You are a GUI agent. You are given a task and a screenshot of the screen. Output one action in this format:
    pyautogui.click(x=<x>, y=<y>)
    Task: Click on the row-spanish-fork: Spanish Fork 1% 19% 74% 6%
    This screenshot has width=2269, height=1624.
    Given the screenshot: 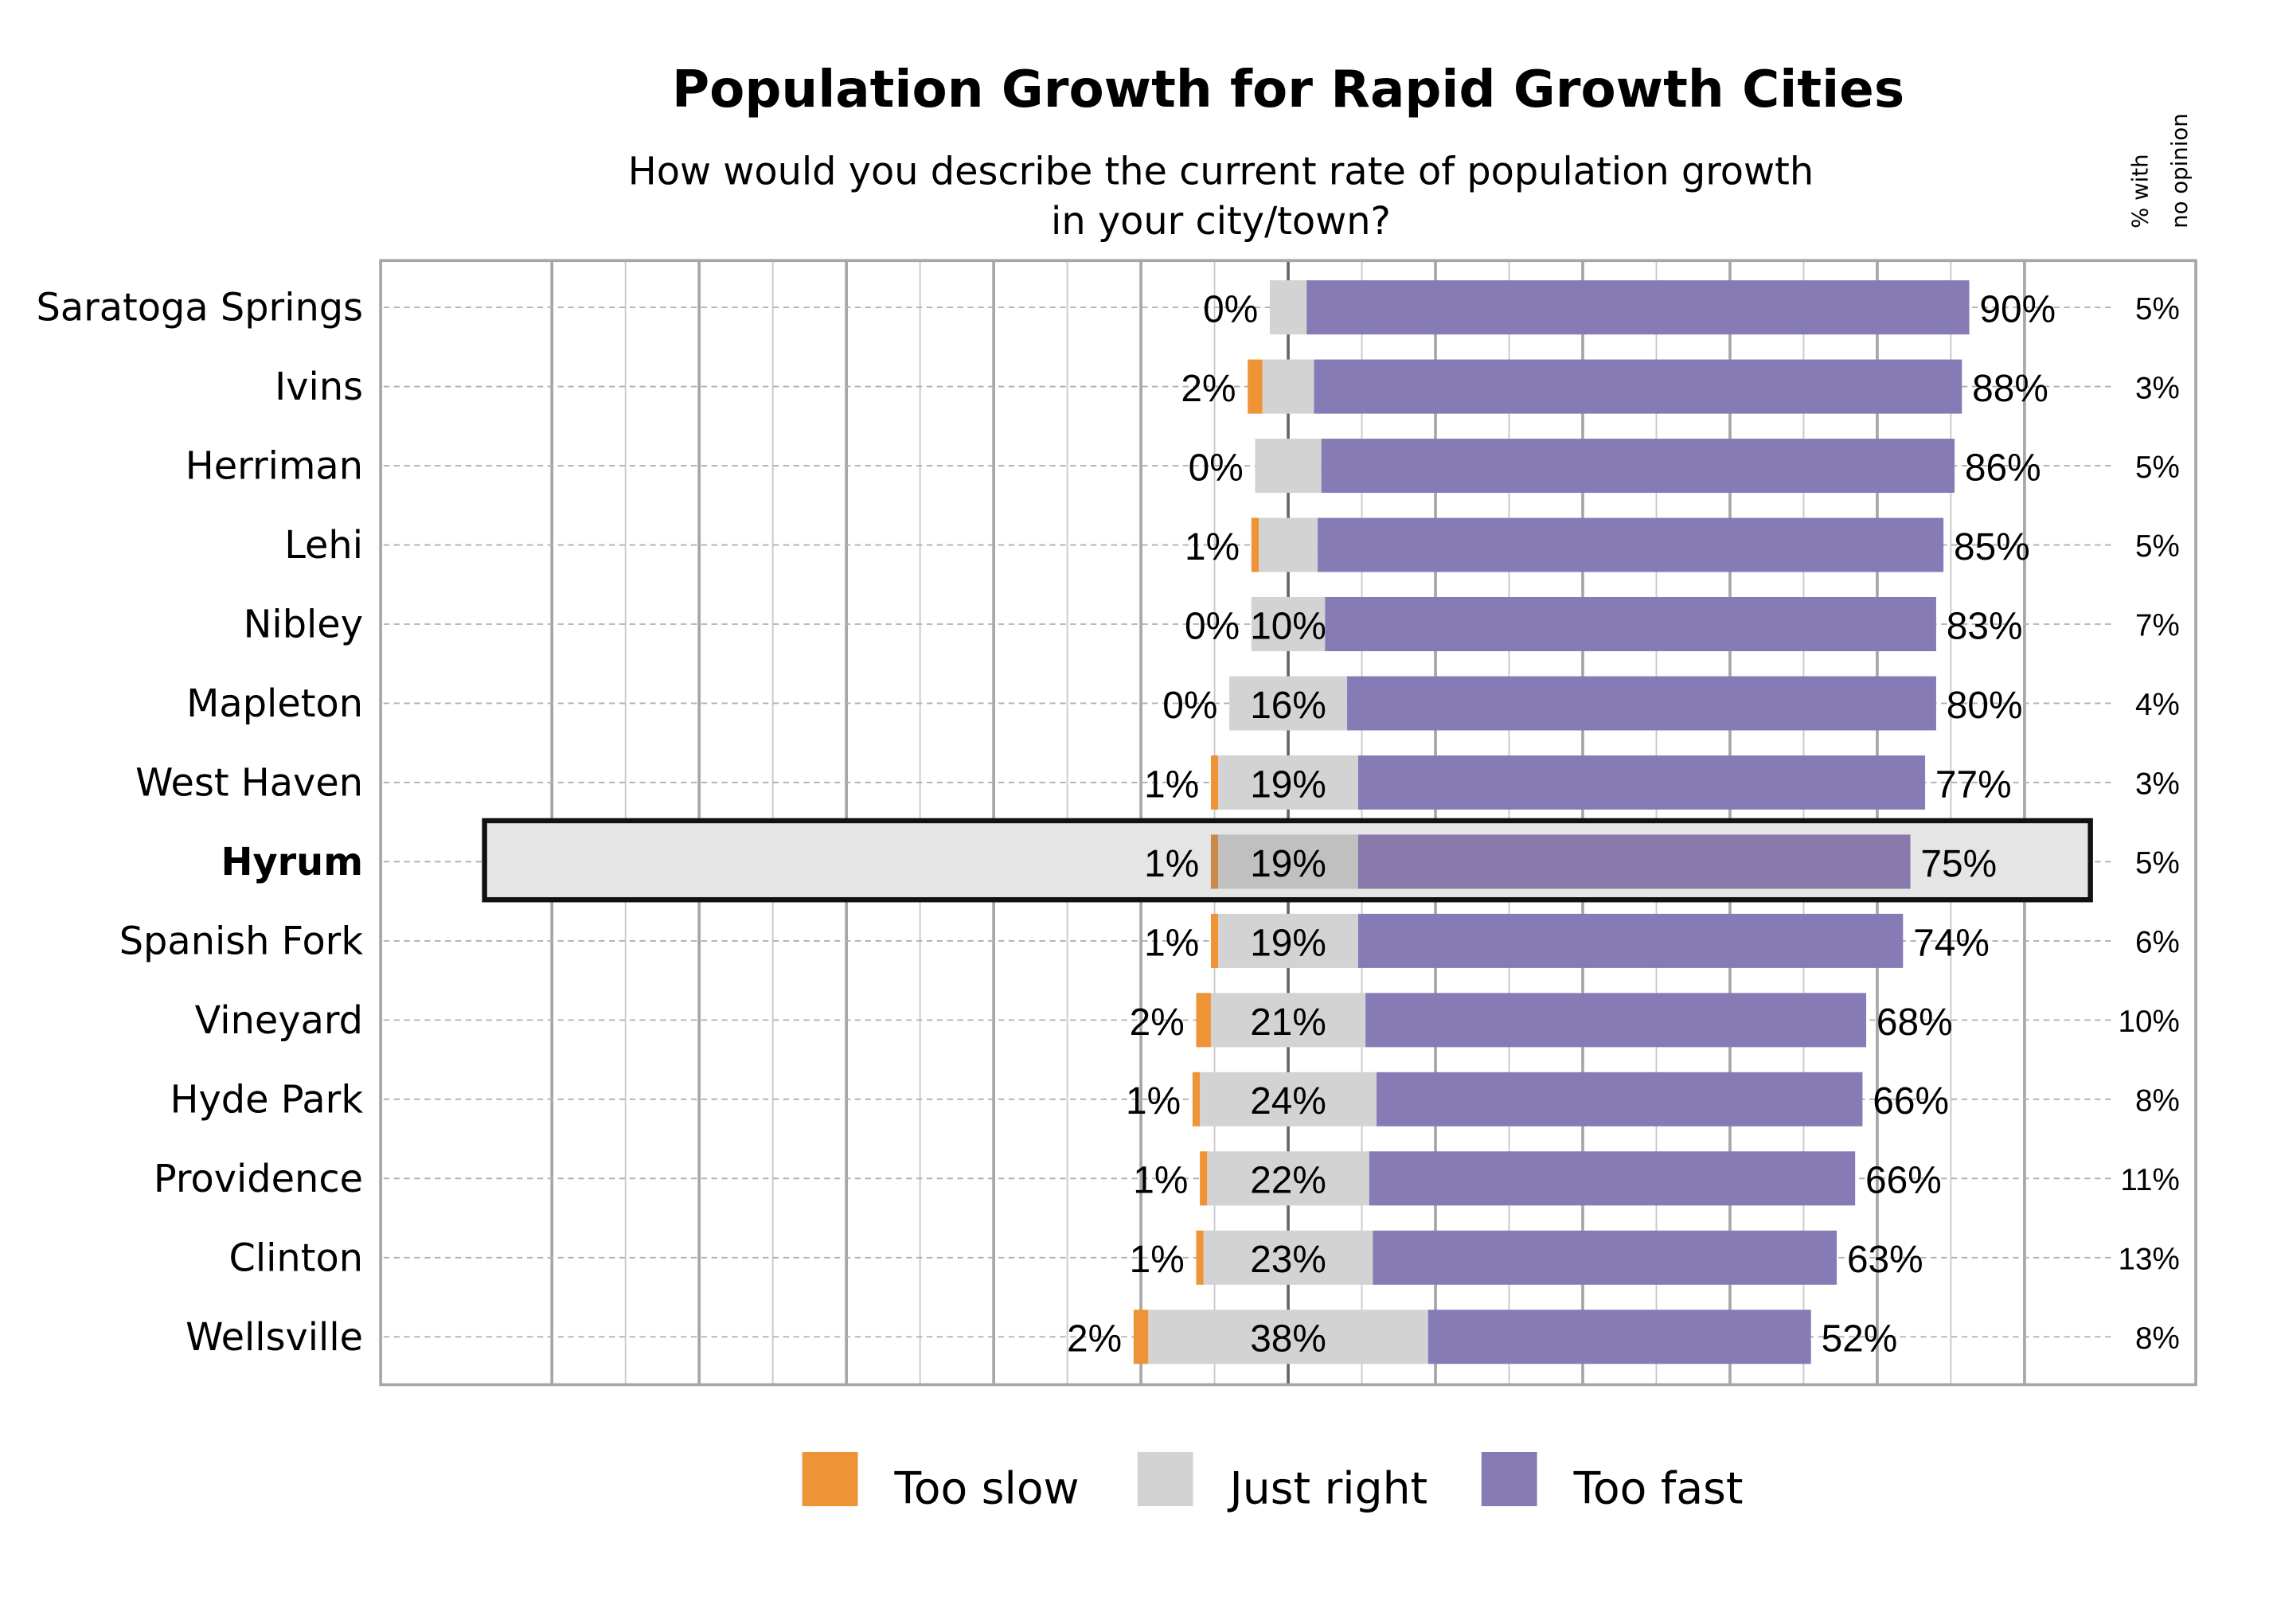 What is the action you would take?
    pyautogui.click(x=1150, y=940)
    